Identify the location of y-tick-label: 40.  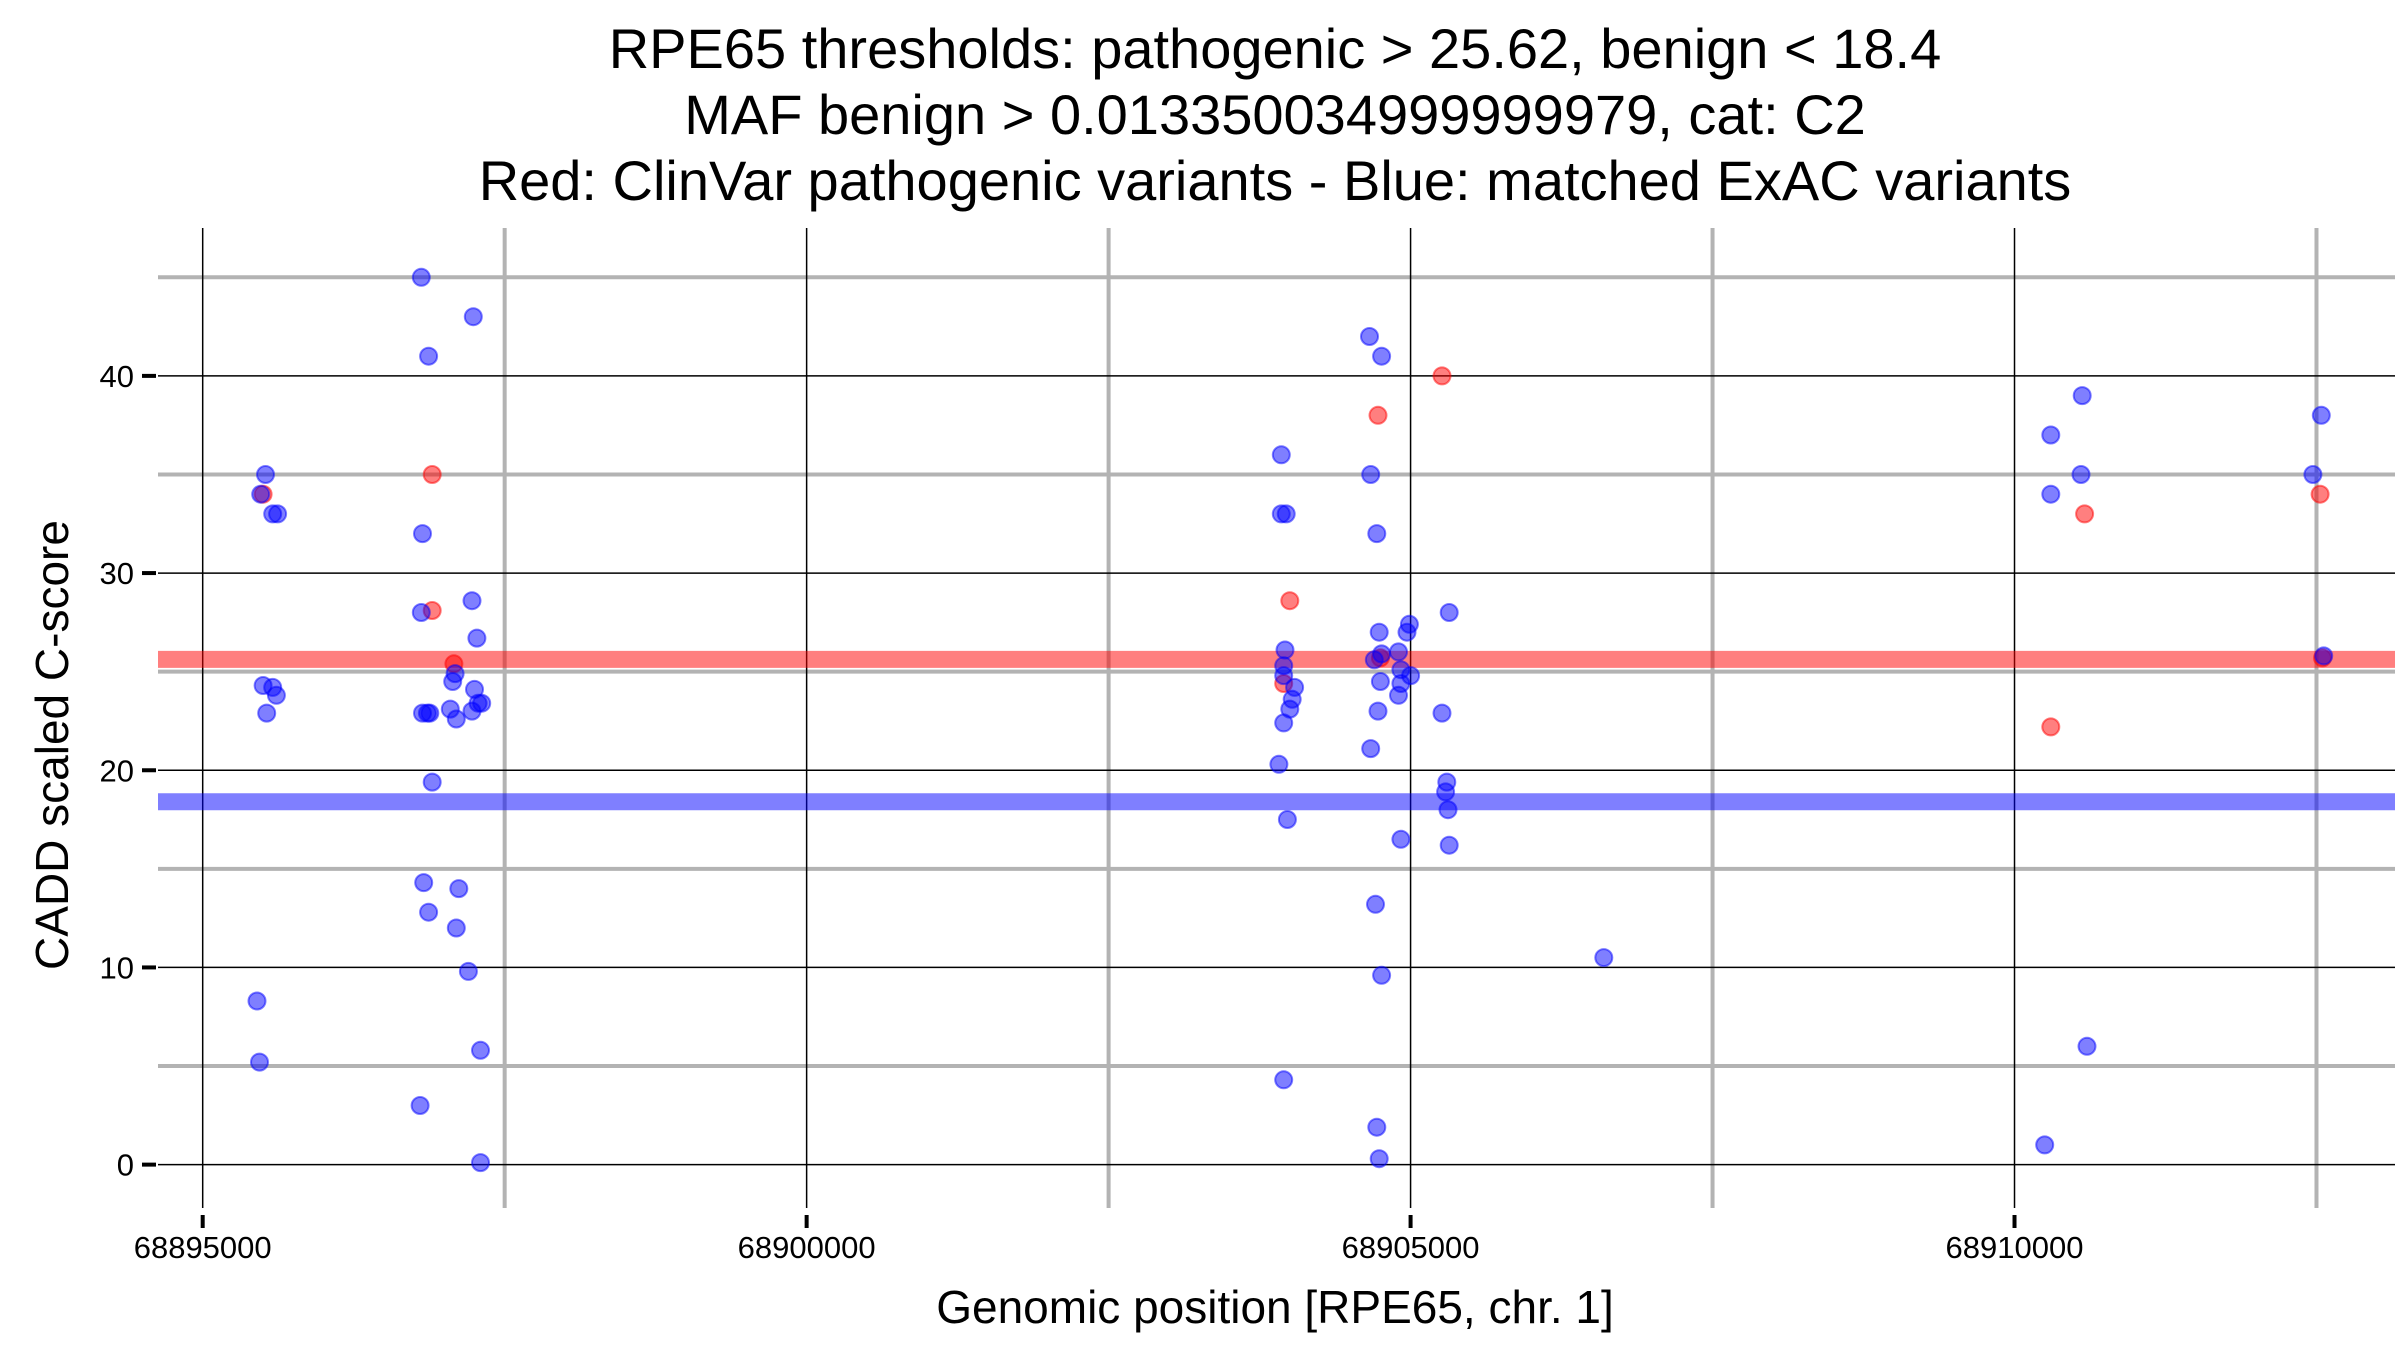
(117, 376).